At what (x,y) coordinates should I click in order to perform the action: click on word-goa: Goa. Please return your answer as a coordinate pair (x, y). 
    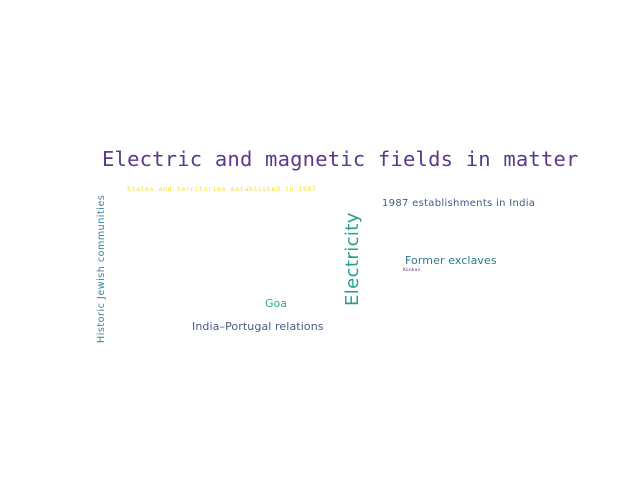
    Looking at the image, I should click on (276, 303).